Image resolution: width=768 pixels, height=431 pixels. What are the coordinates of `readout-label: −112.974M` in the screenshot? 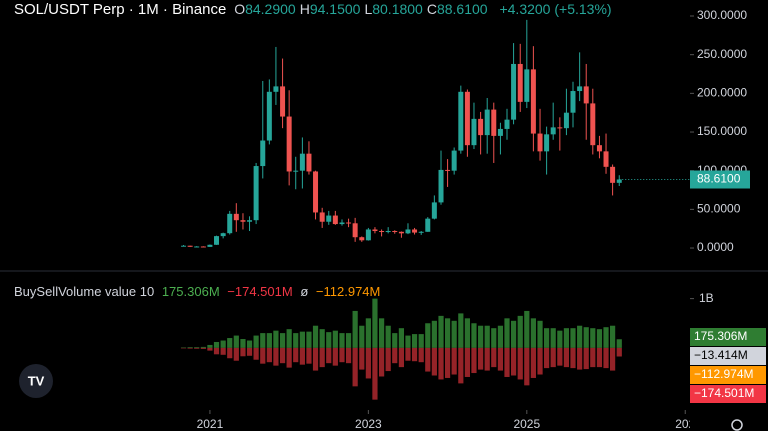 It's located at (724, 374).